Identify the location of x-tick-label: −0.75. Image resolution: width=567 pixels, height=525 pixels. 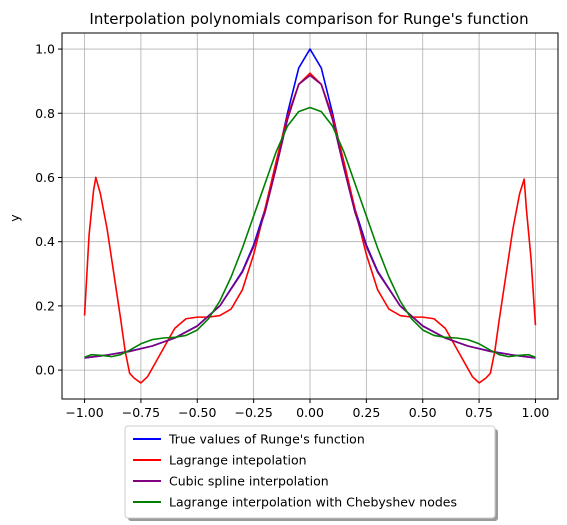
(141, 412).